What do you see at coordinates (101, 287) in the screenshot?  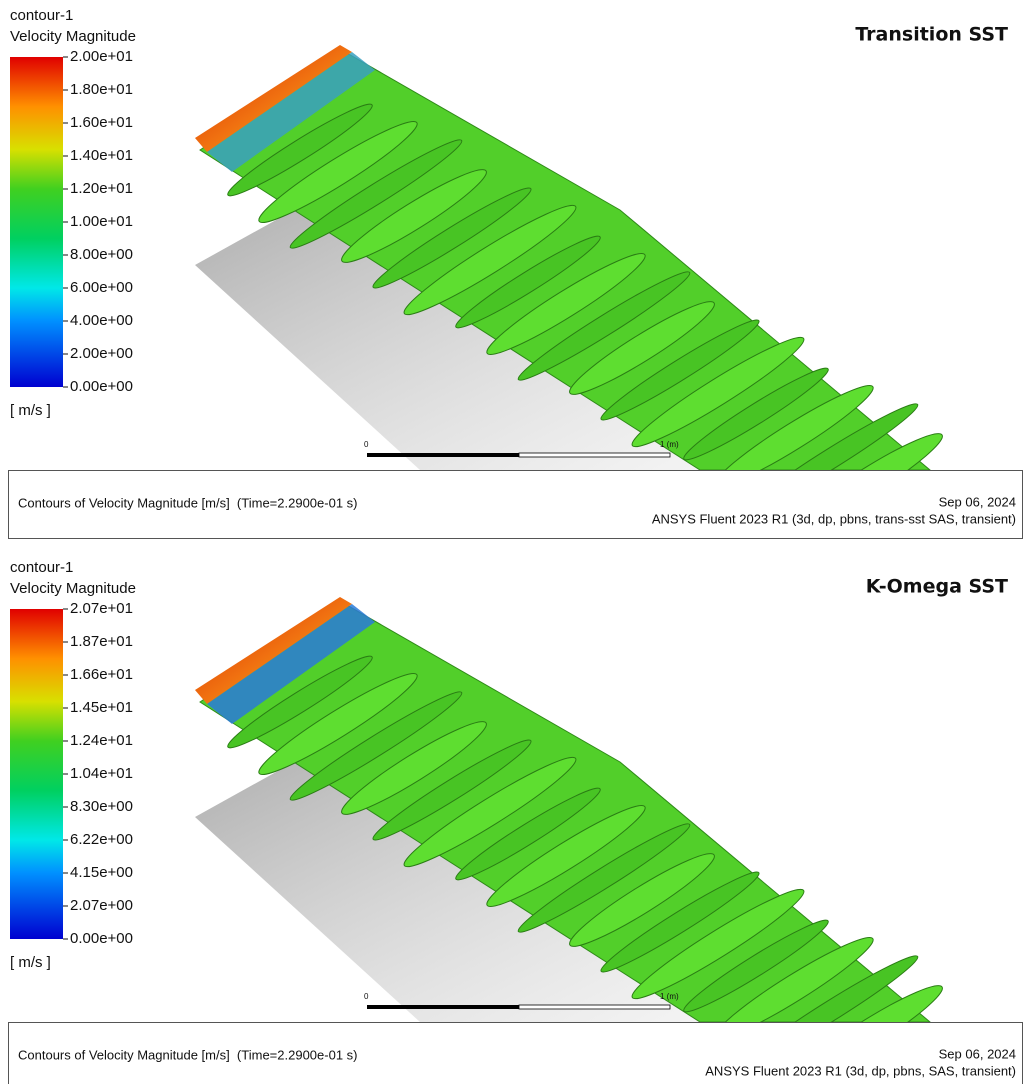 I see `colorbar-label: 6.00e+00` at bounding box center [101, 287].